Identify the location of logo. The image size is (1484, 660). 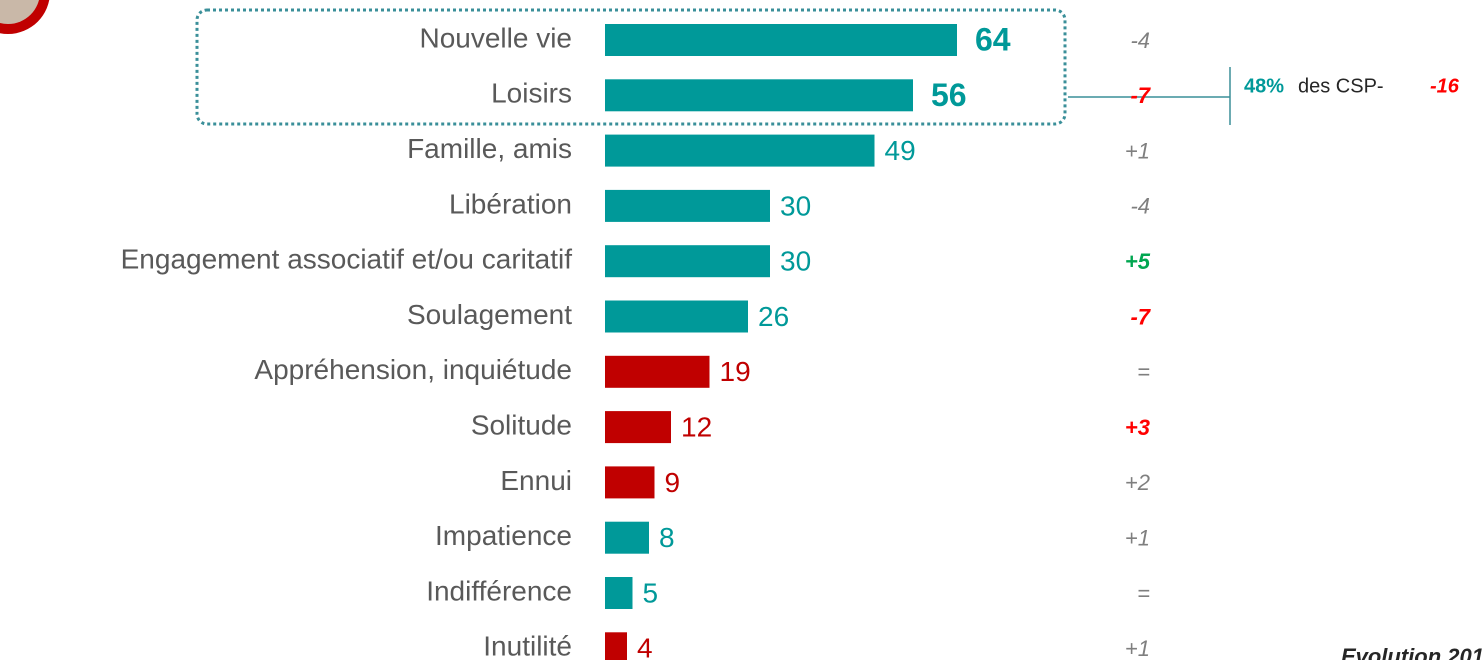
(25, 17).